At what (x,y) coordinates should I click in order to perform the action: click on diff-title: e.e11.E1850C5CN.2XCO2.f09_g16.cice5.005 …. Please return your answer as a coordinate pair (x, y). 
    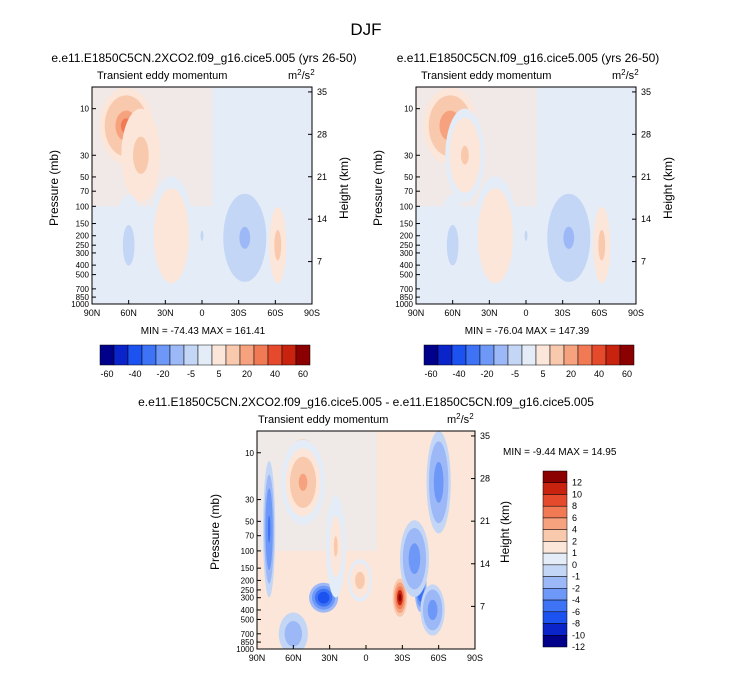
    Looking at the image, I should click on (366, 402).